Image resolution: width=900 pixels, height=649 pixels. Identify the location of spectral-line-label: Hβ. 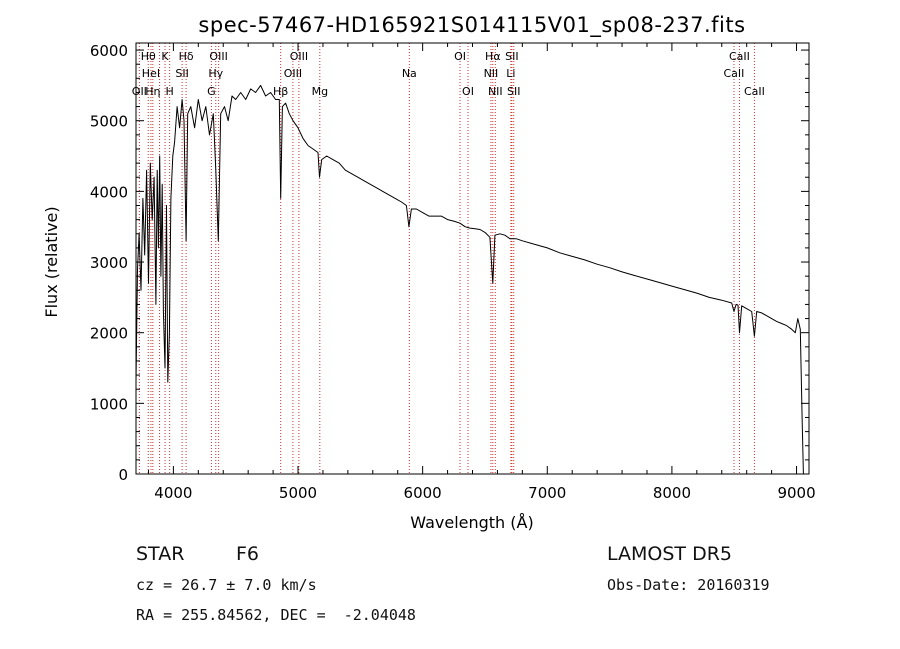
(280, 91).